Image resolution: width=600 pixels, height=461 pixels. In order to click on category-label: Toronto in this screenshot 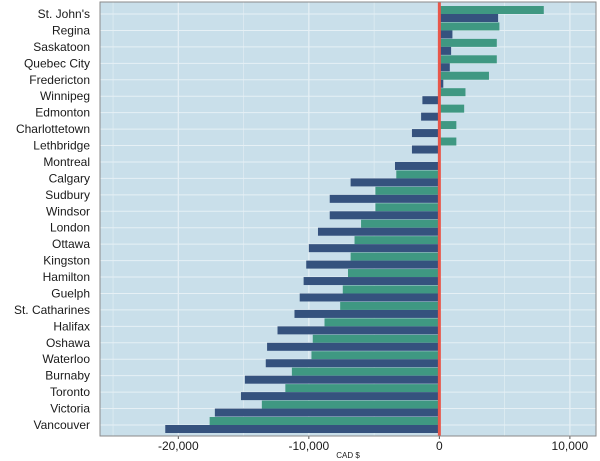, I will do `click(70, 392)`.